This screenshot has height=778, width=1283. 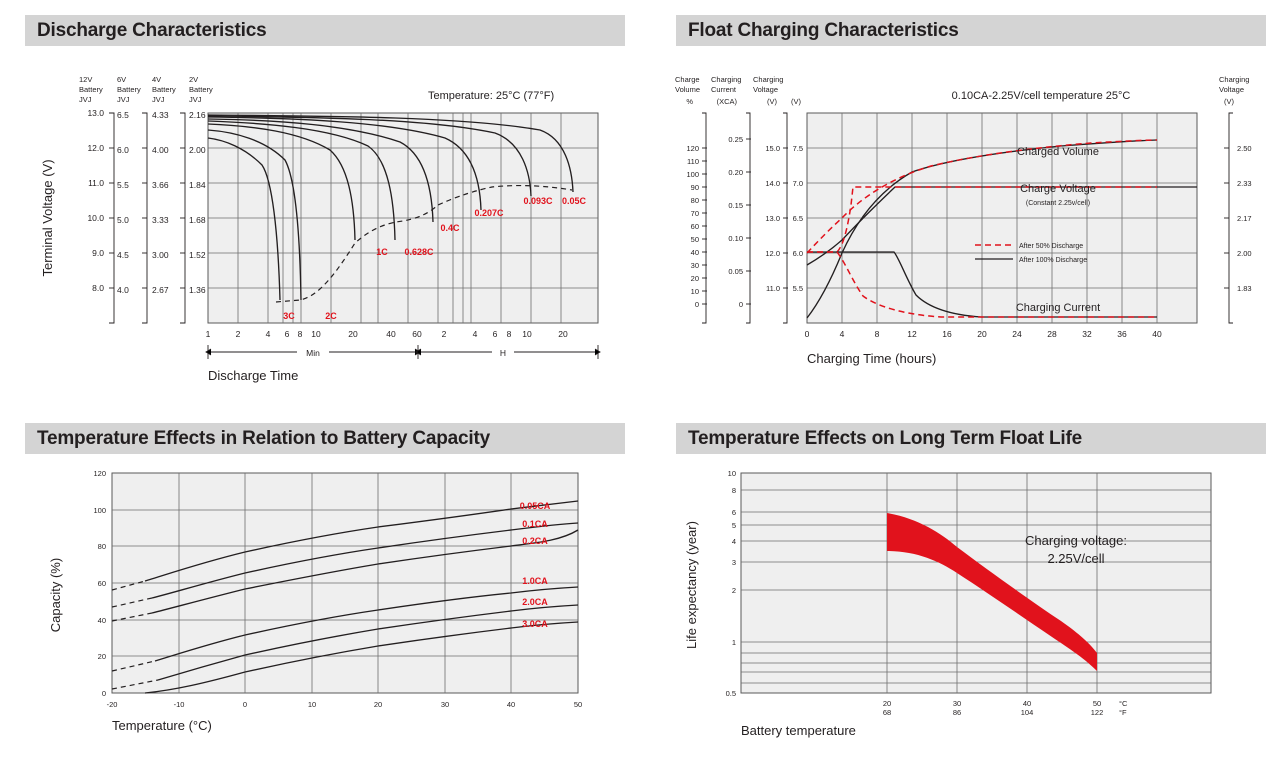 What do you see at coordinates (104, 693) in the screenshot?
I see `tc-ytick-0: 0` at bounding box center [104, 693].